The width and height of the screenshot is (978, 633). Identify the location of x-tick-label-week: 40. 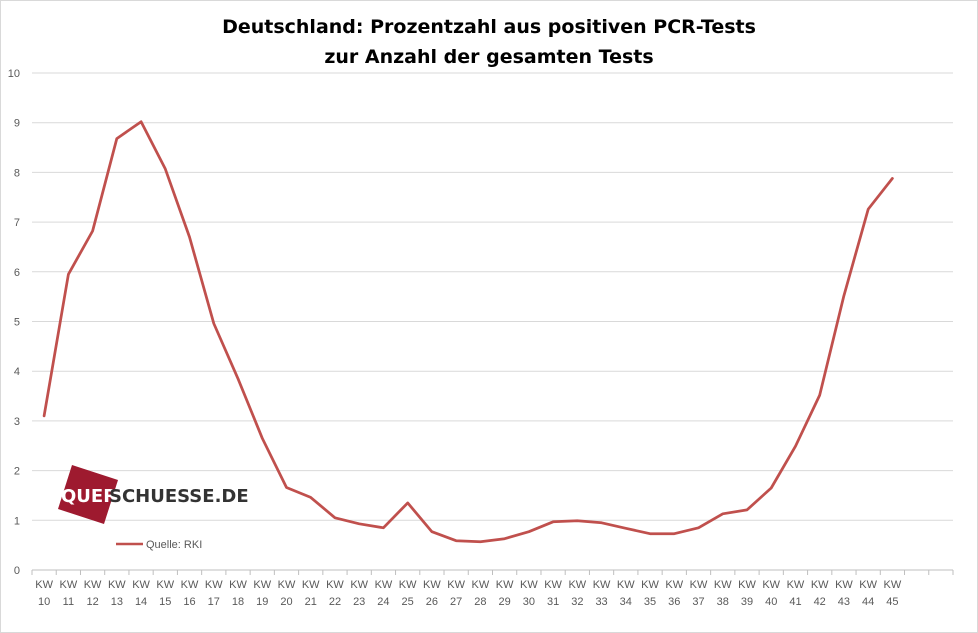
(771, 602).